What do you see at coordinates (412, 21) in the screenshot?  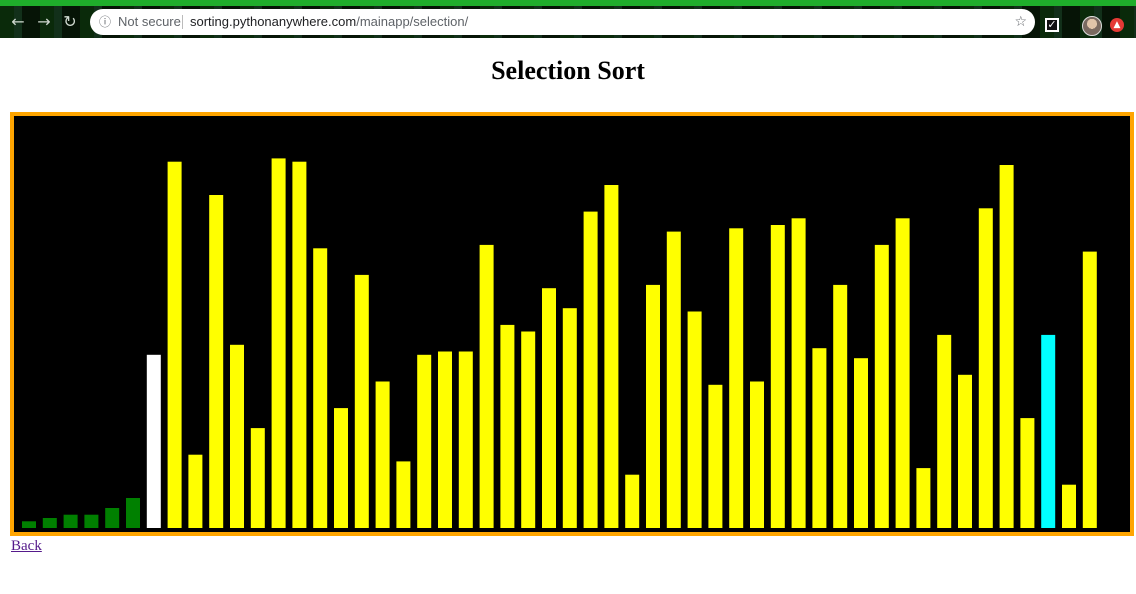 I see `url-path: /mainapp/selection/` at bounding box center [412, 21].